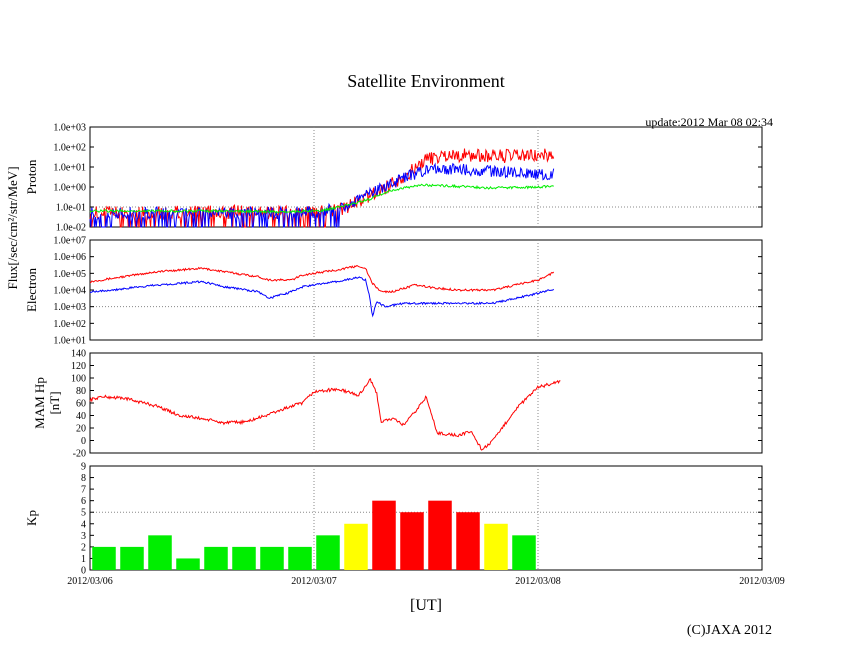 The image size is (846, 655). Describe the element at coordinates (69, 257) in the screenshot. I see `electron-y-tick-label: 1.0e+06` at that location.